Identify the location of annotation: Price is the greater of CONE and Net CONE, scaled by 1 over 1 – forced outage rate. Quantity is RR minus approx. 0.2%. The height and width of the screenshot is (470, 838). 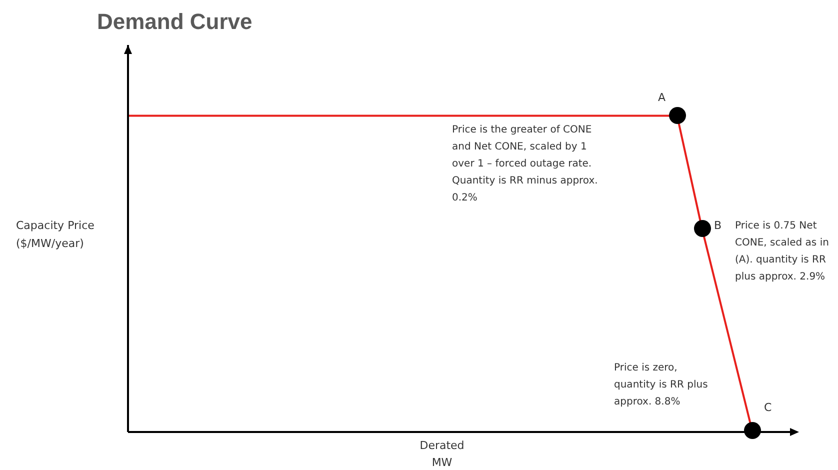
(525, 164).